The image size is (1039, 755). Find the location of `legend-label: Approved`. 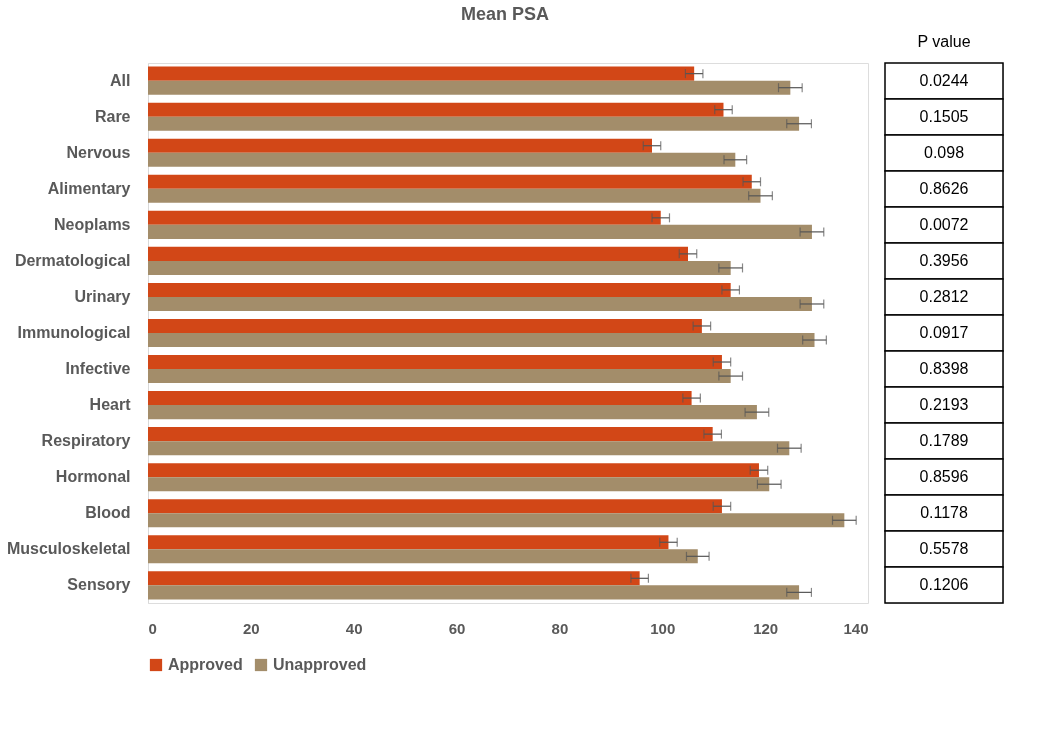

legend-label: Approved is located at coordinates (205, 664).